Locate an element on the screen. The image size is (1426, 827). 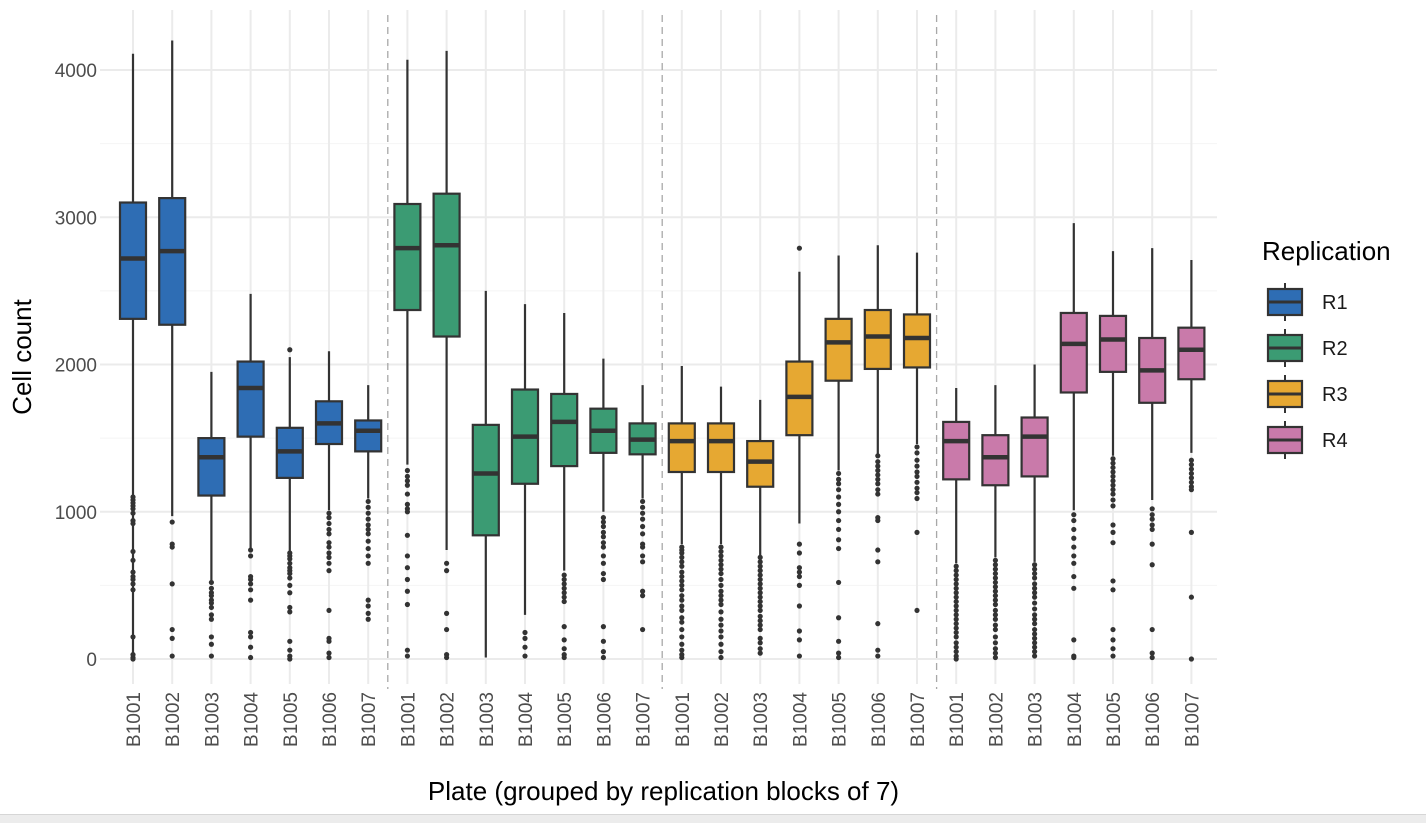
x-tick-label: B1001 is located at coordinates (957, 719).